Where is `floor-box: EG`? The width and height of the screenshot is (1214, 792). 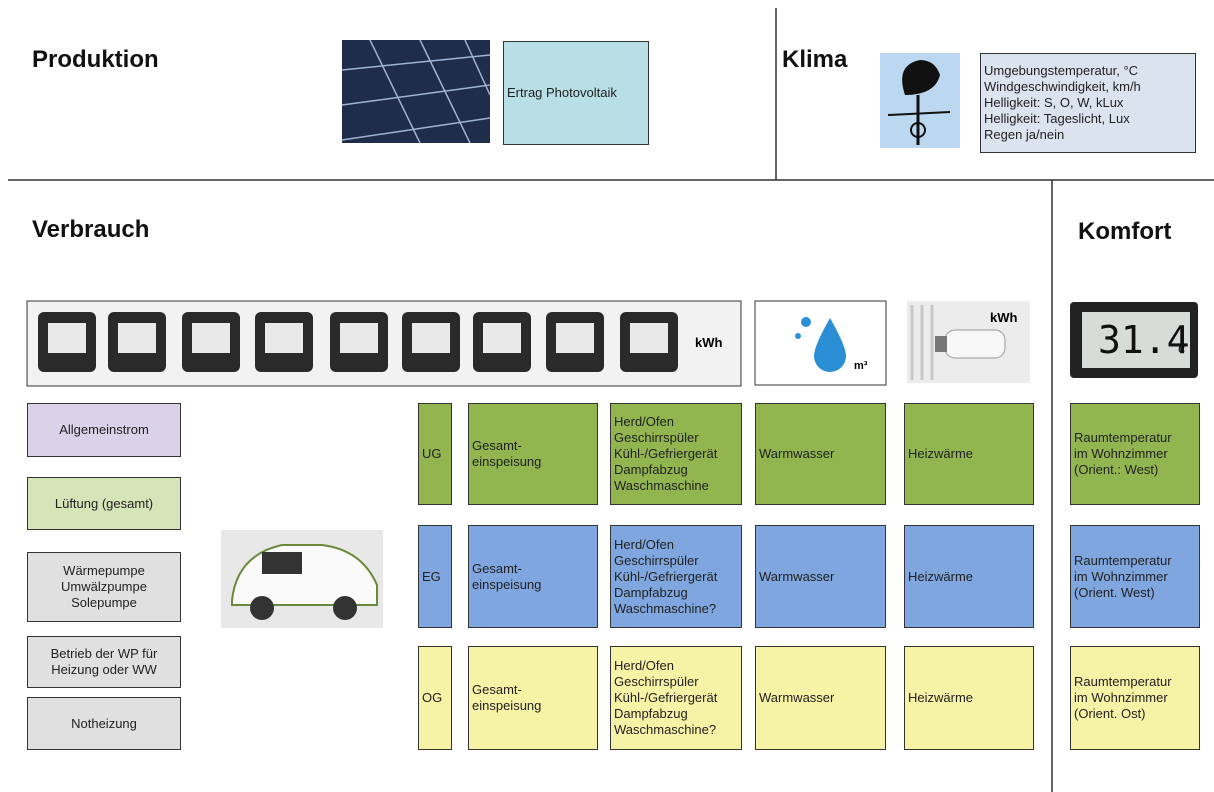
floor-box: EG is located at coordinates (435, 576).